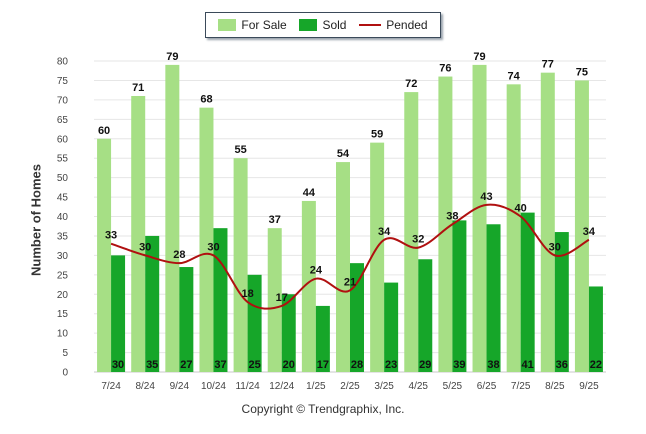 The height and width of the screenshot is (434, 646). I want to click on legend-item-sold: Sold, so click(322, 25).